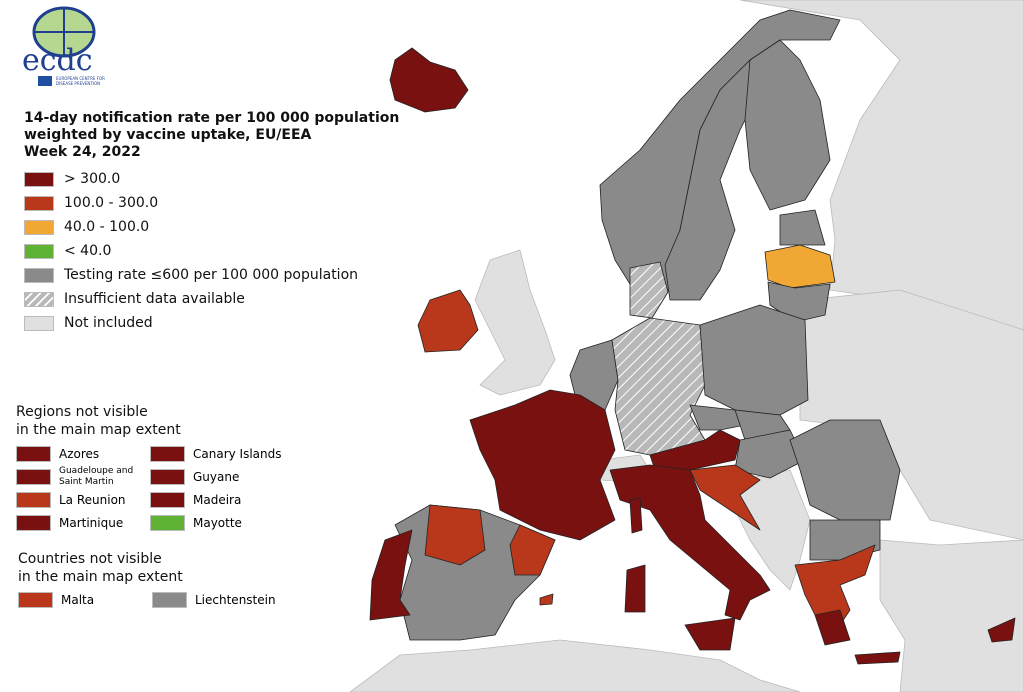 This screenshot has height=692, width=1024. What do you see at coordinates (191, 323) in the screenshot?
I see `legend-item: Not included` at bounding box center [191, 323].